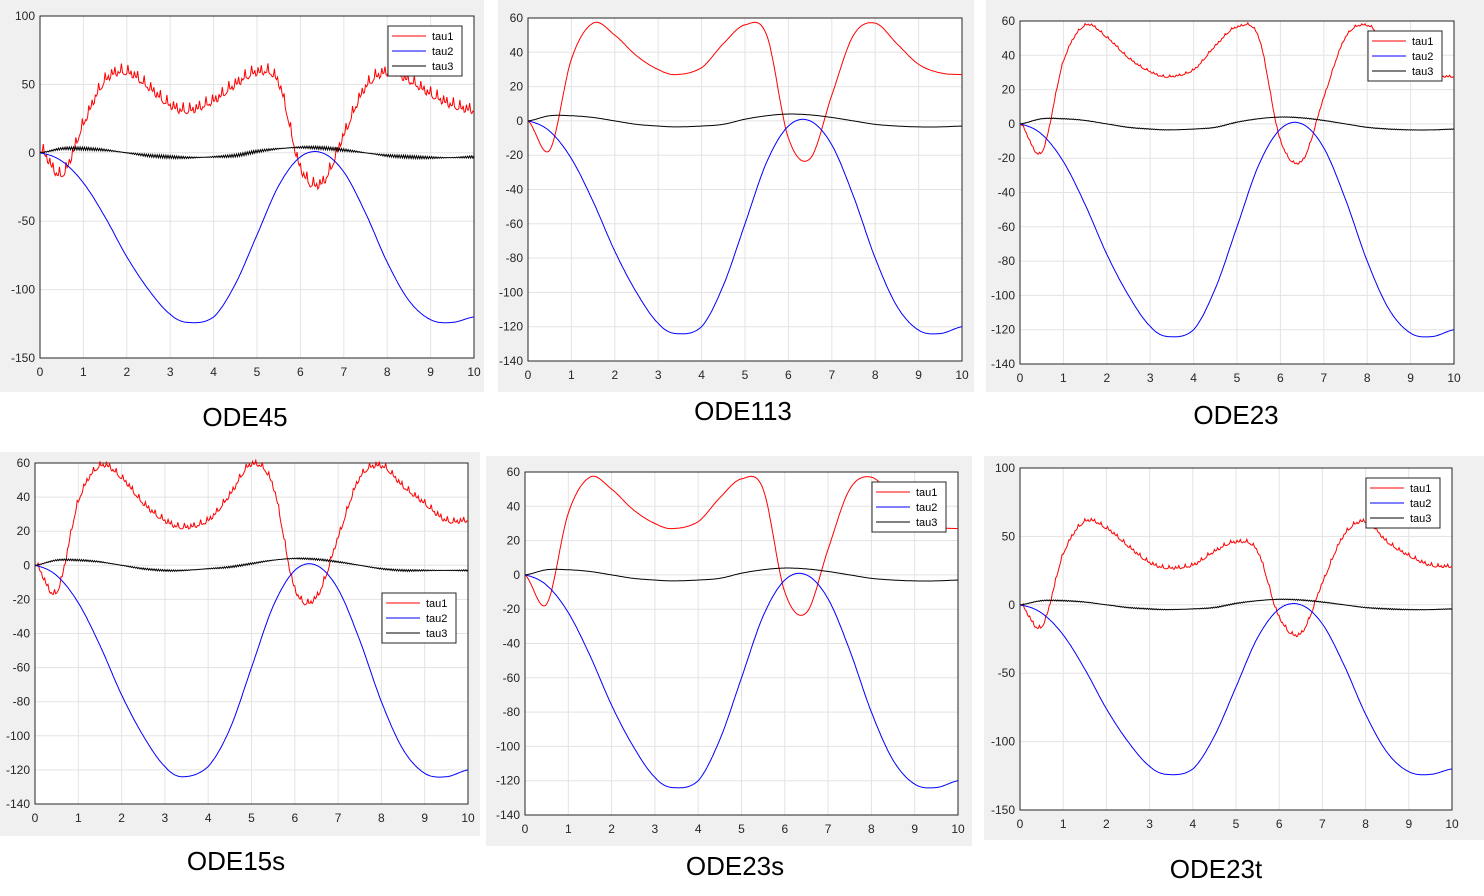 The height and width of the screenshot is (896, 1484). What do you see at coordinates (29, 84) in the screenshot?
I see `y-tick-label: 50` at bounding box center [29, 84].